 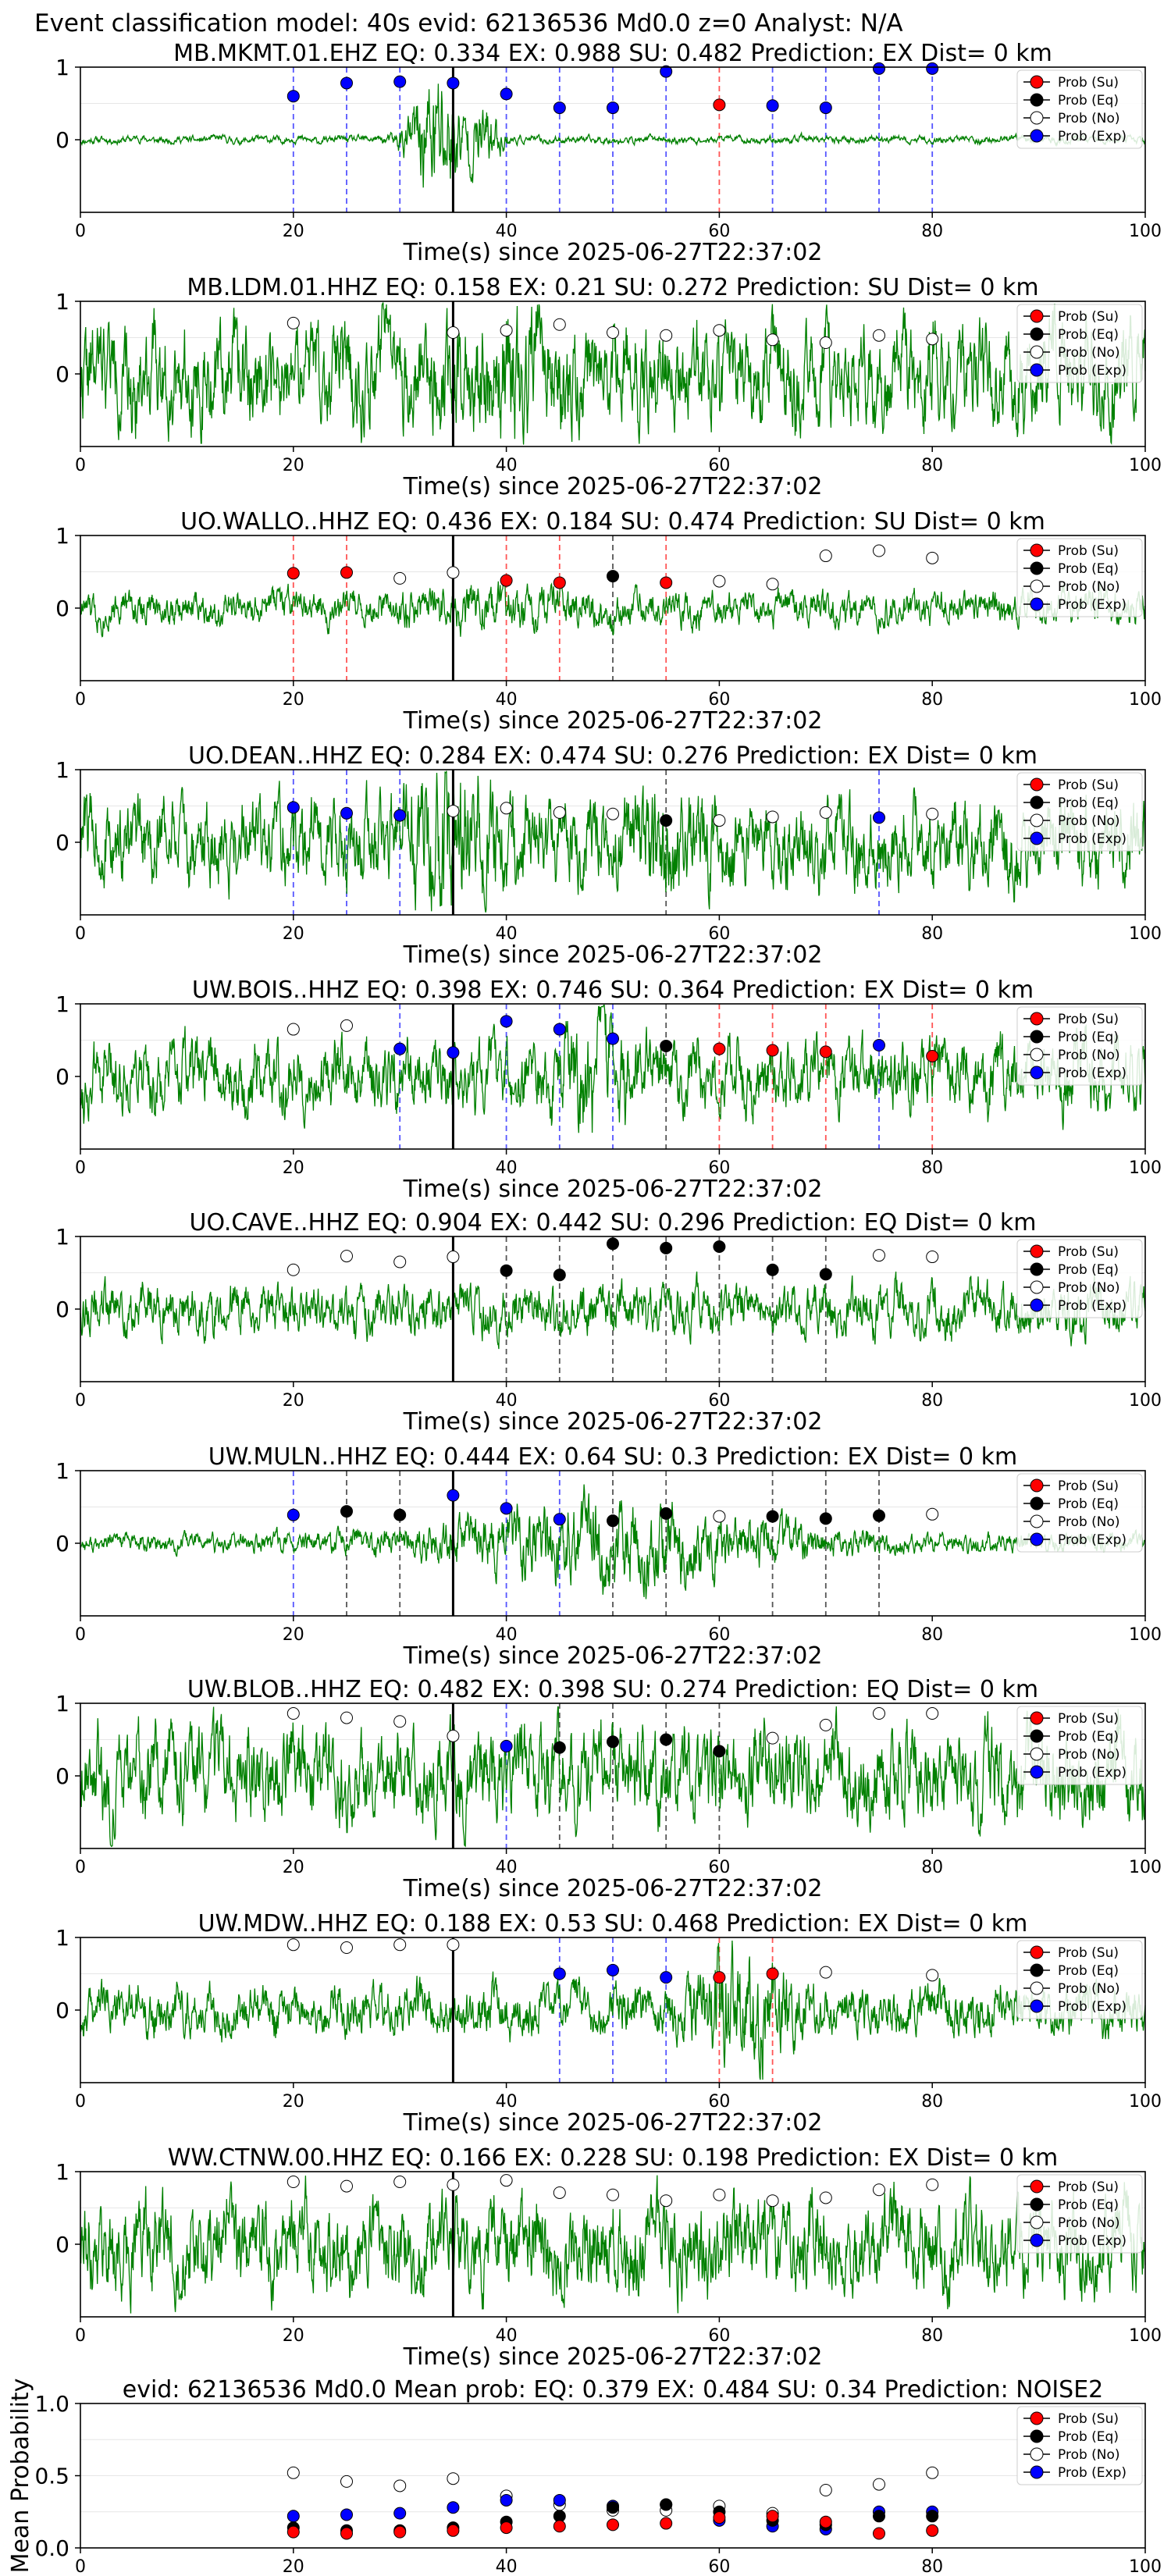 I want to click on prob-marker-su, so click(x=346, y=572).